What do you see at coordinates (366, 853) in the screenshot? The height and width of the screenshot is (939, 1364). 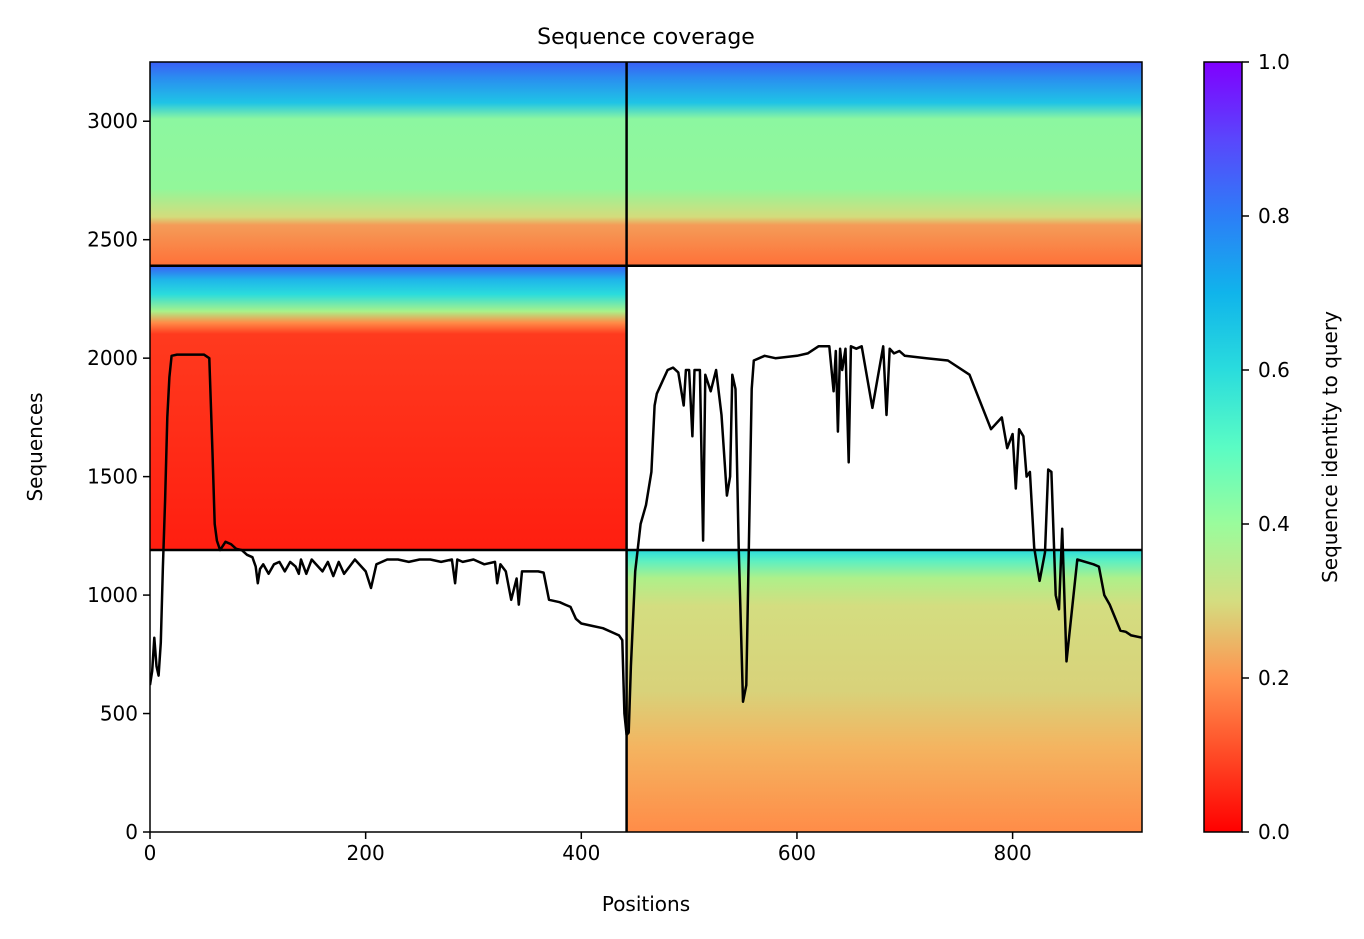 I see `x-tick-label: 200` at bounding box center [366, 853].